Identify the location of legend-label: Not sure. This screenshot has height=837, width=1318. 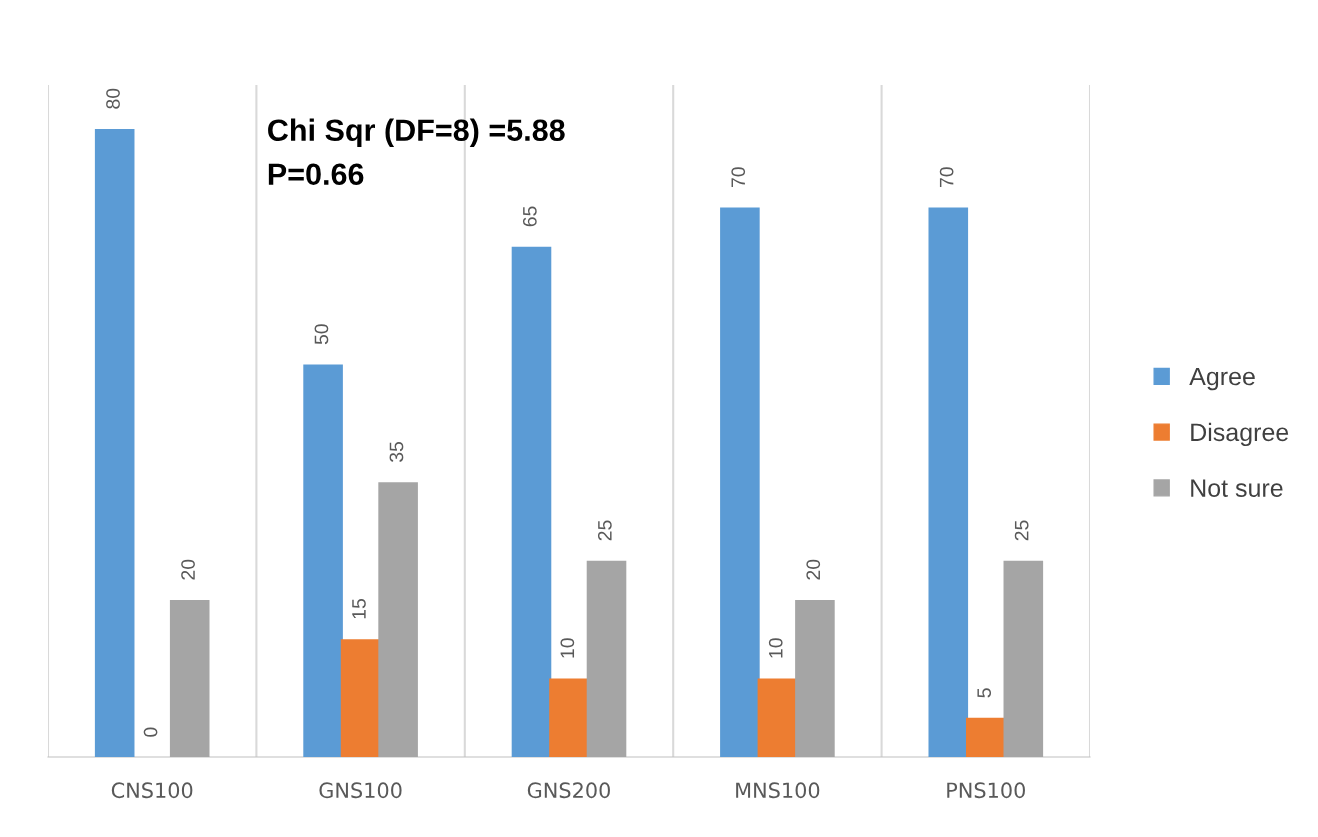
(1237, 488).